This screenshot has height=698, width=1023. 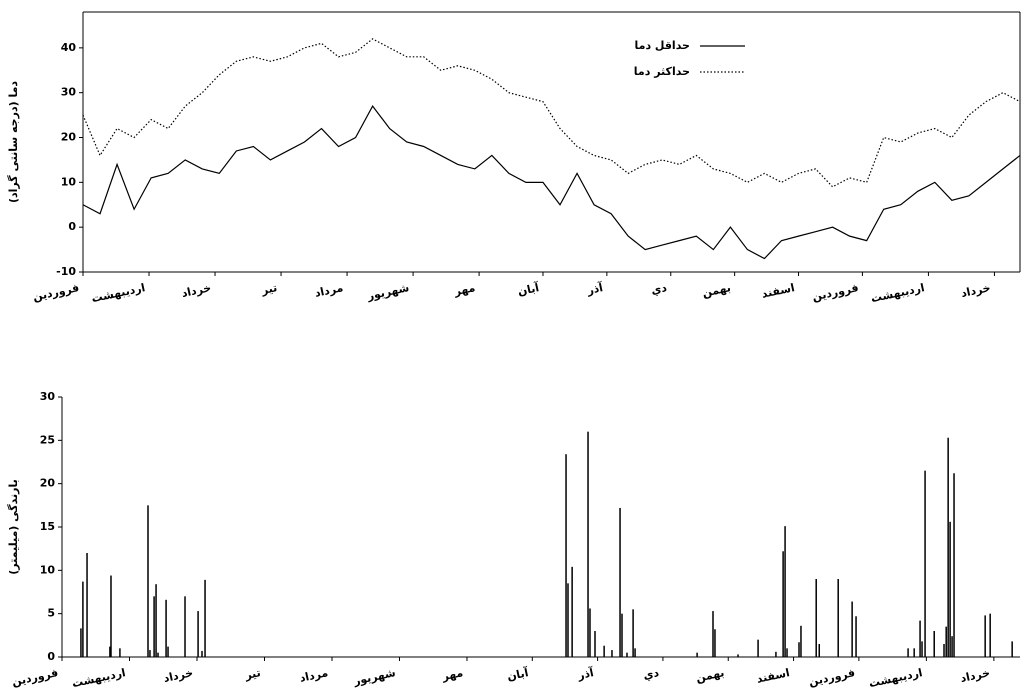 What do you see at coordinates (47, 439) in the screenshot?
I see `y-tick-label: 25` at bounding box center [47, 439].